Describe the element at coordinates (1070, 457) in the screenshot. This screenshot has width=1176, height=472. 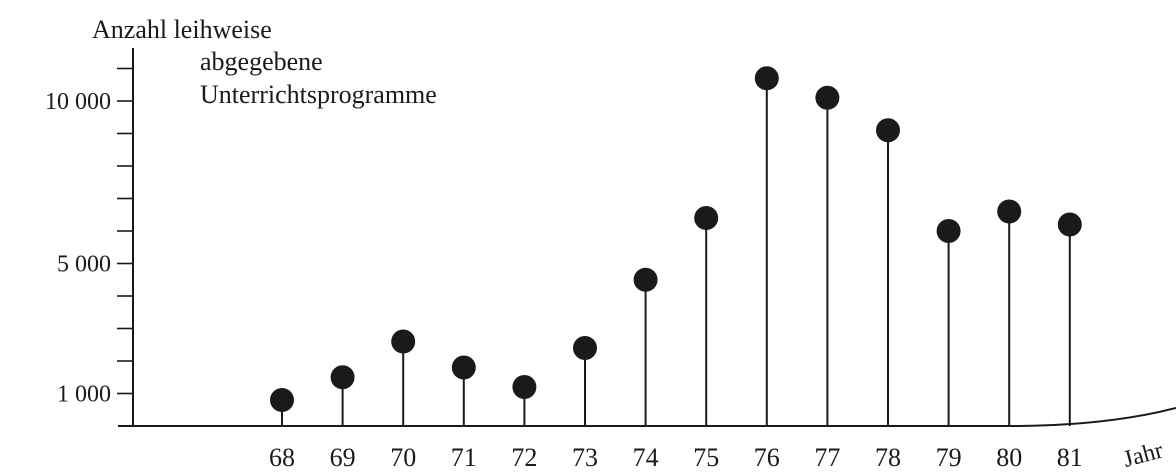
I see `x-tick-label: 81` at that location.